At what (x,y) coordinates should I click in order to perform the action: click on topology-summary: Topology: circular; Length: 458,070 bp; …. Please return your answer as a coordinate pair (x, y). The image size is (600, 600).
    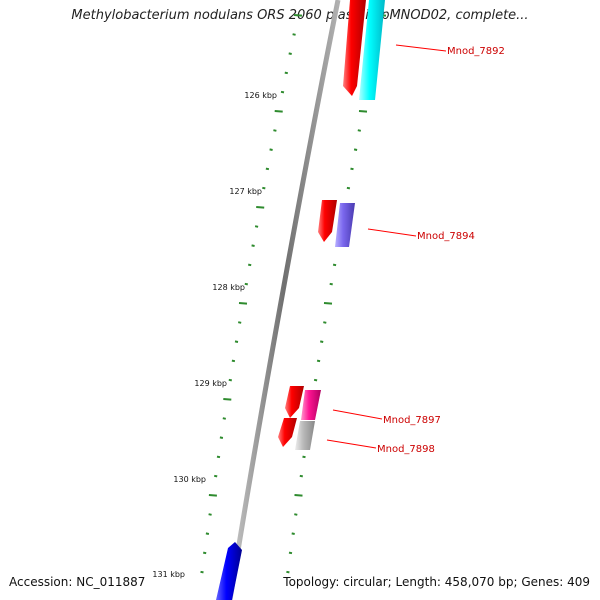
    Looking at the image, I should click on (436, 582).